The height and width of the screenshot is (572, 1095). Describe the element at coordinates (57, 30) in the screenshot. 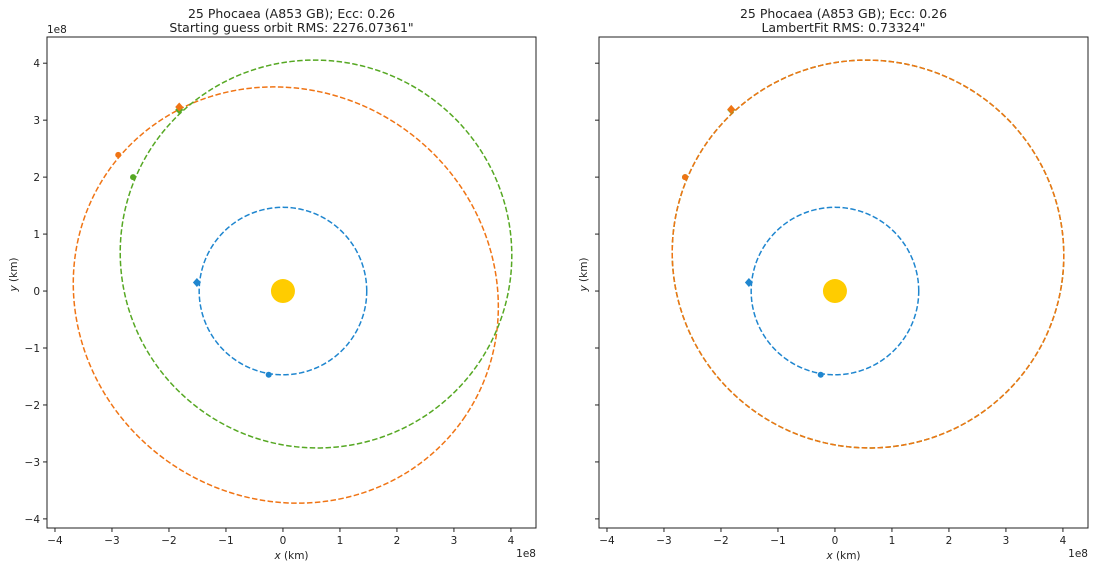

I see `y-offset-label: 1e8` at that location.